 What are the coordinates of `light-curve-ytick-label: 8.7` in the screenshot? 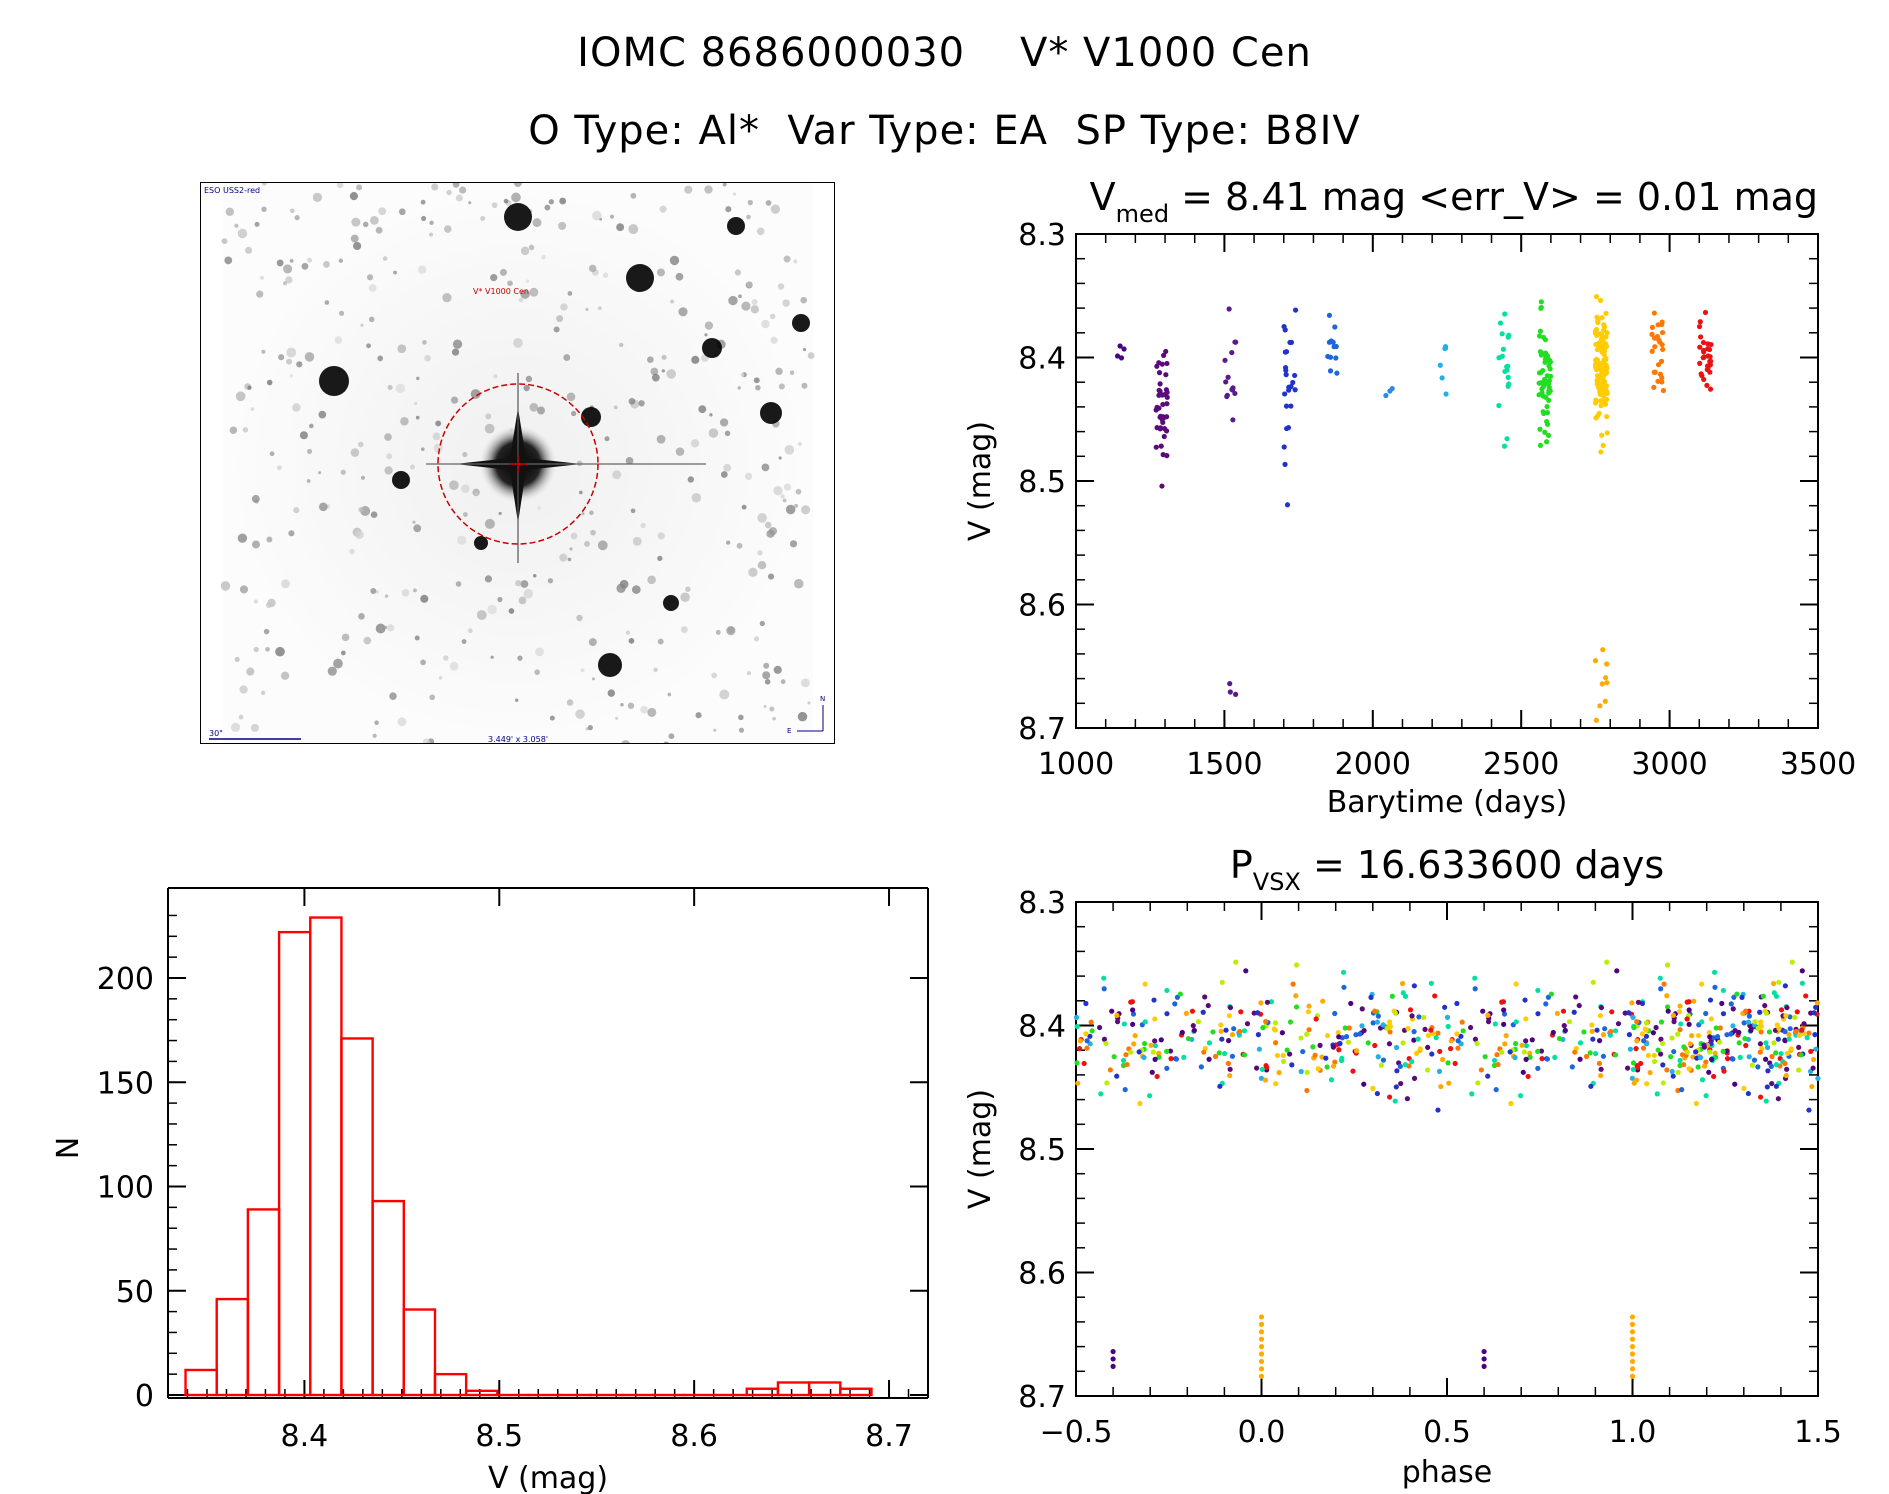 It's located at (1042, 729).